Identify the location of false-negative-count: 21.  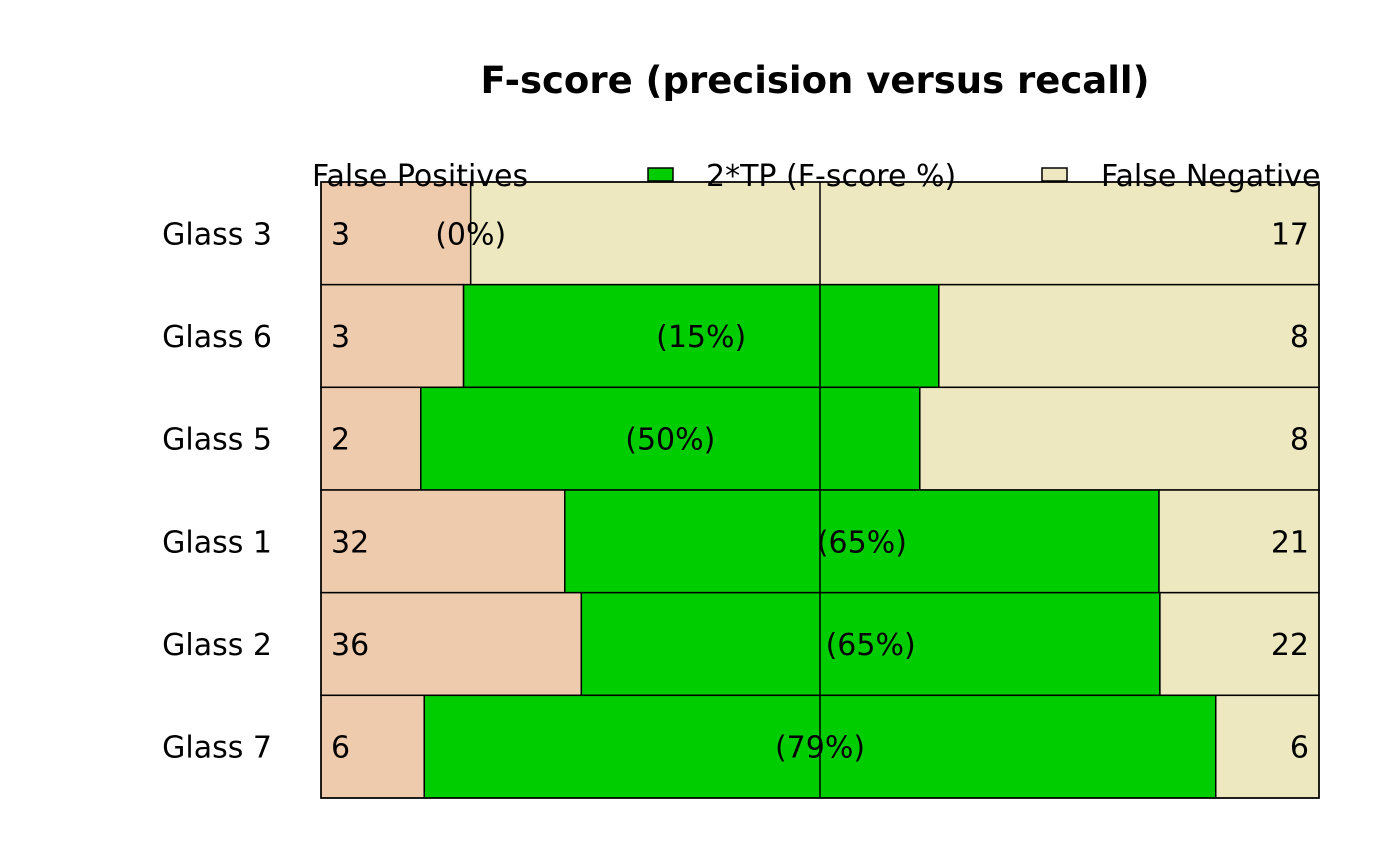
(1290, 542).